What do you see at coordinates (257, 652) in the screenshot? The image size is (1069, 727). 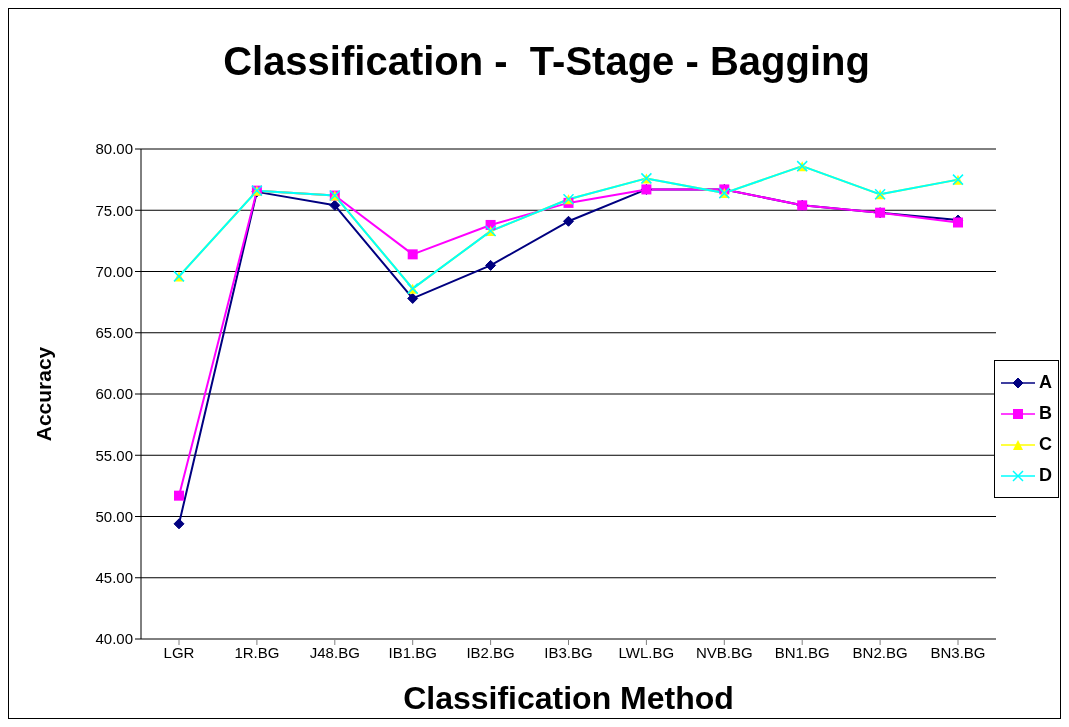 I see `x-tick-label: 1R.BG` at bounding box center [257, 652].